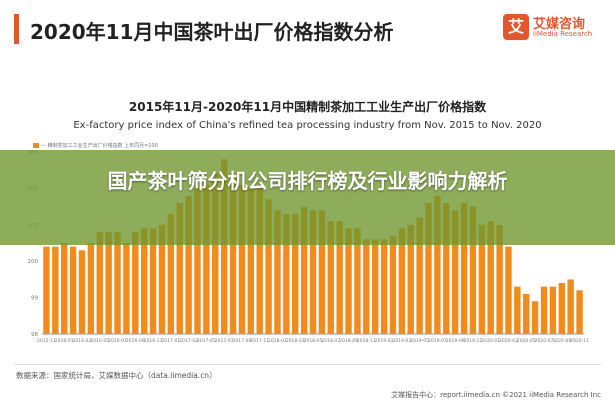 The image size is (615, 400). Describe the element at coordinates (544, 341) in the screenshot. I see `x-tick-label: 2020-07` at that location.